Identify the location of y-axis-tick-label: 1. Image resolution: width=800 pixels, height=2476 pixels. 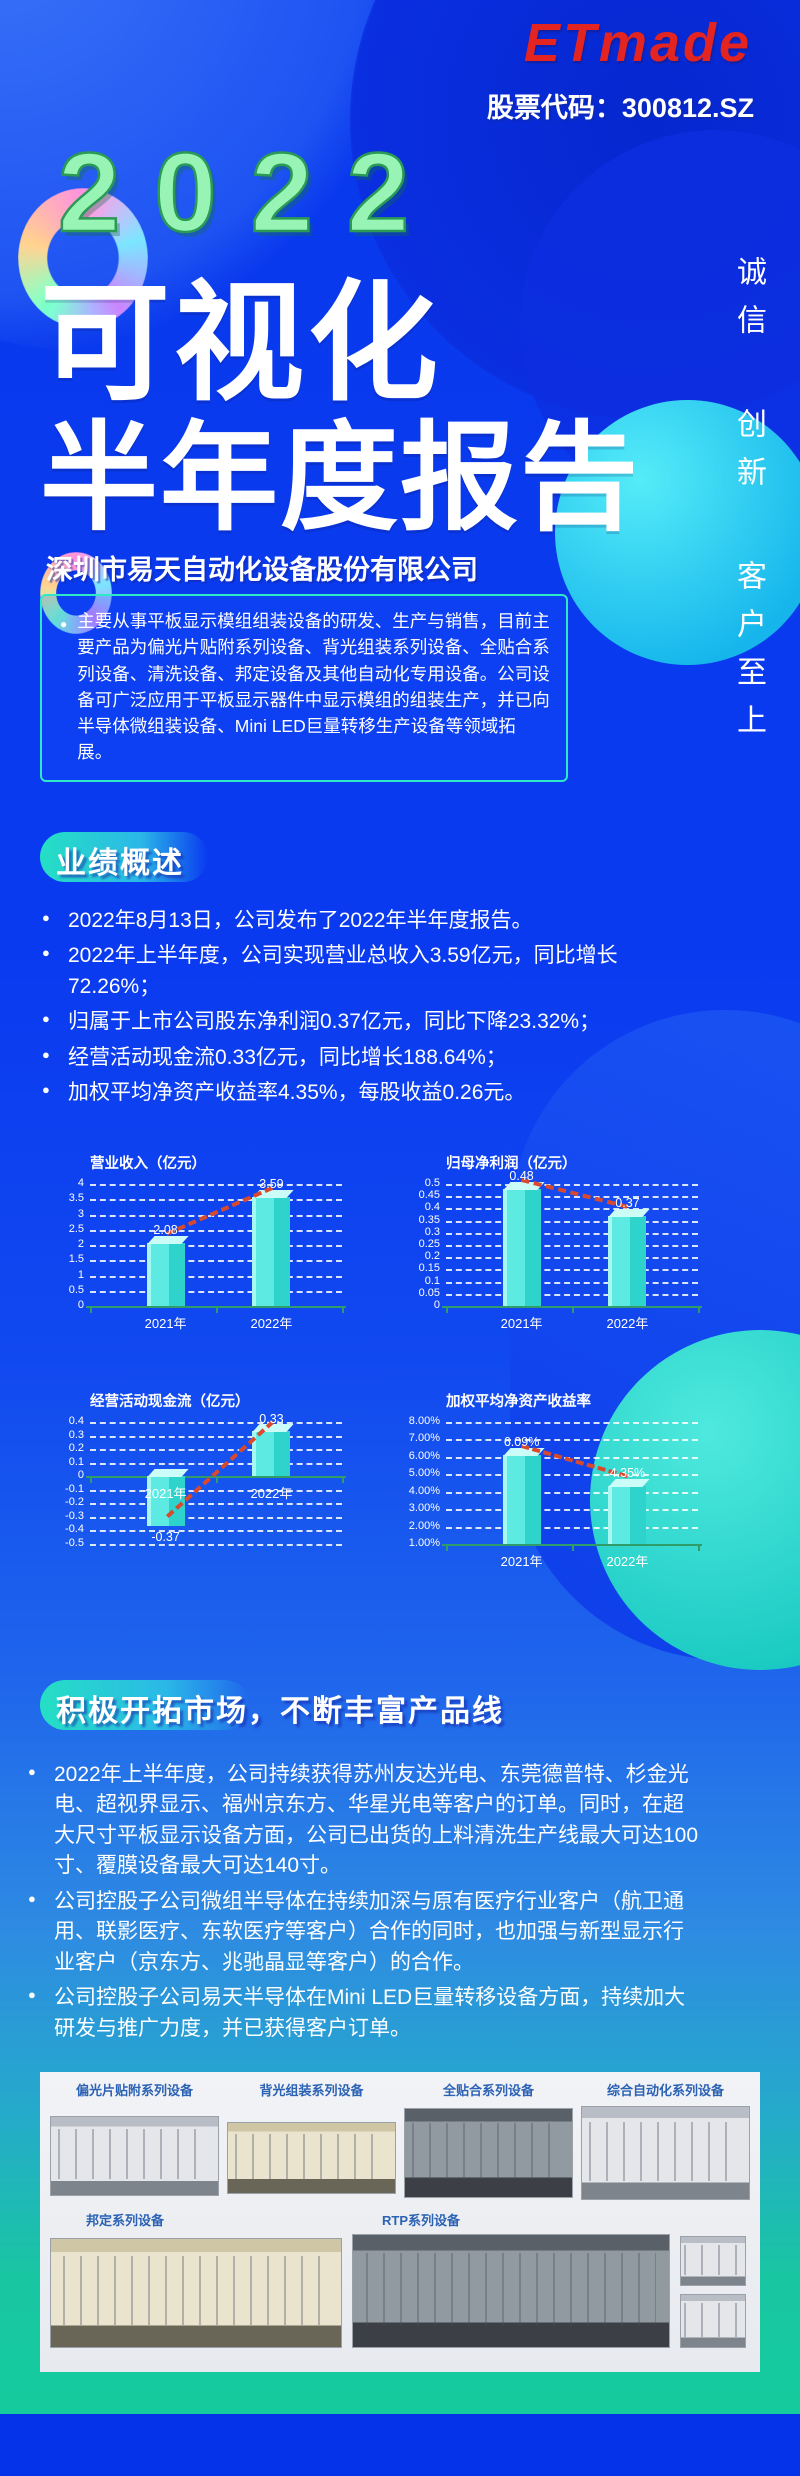
(80, 1274).